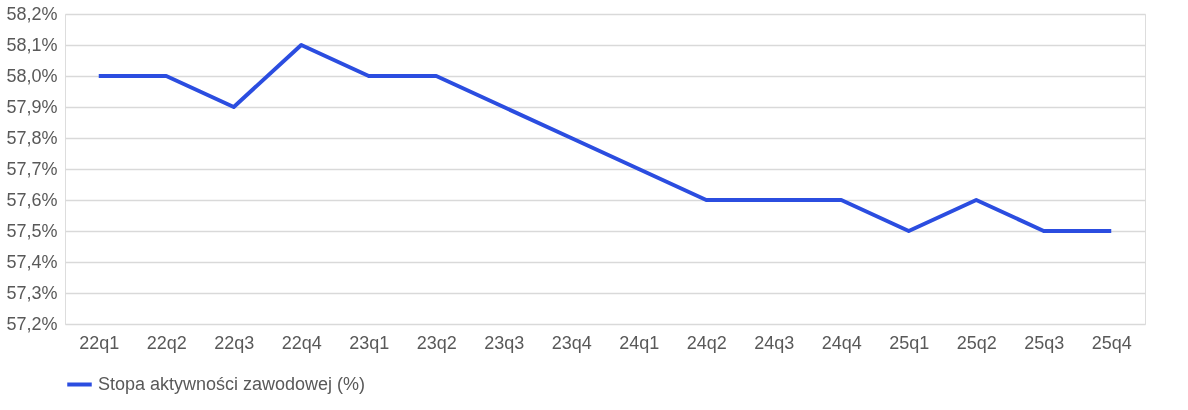  What do you see at coordinates (32, 106) in the screenshot?
I see `y-tick-label: 57,9%` at bounding box center [32, 106].